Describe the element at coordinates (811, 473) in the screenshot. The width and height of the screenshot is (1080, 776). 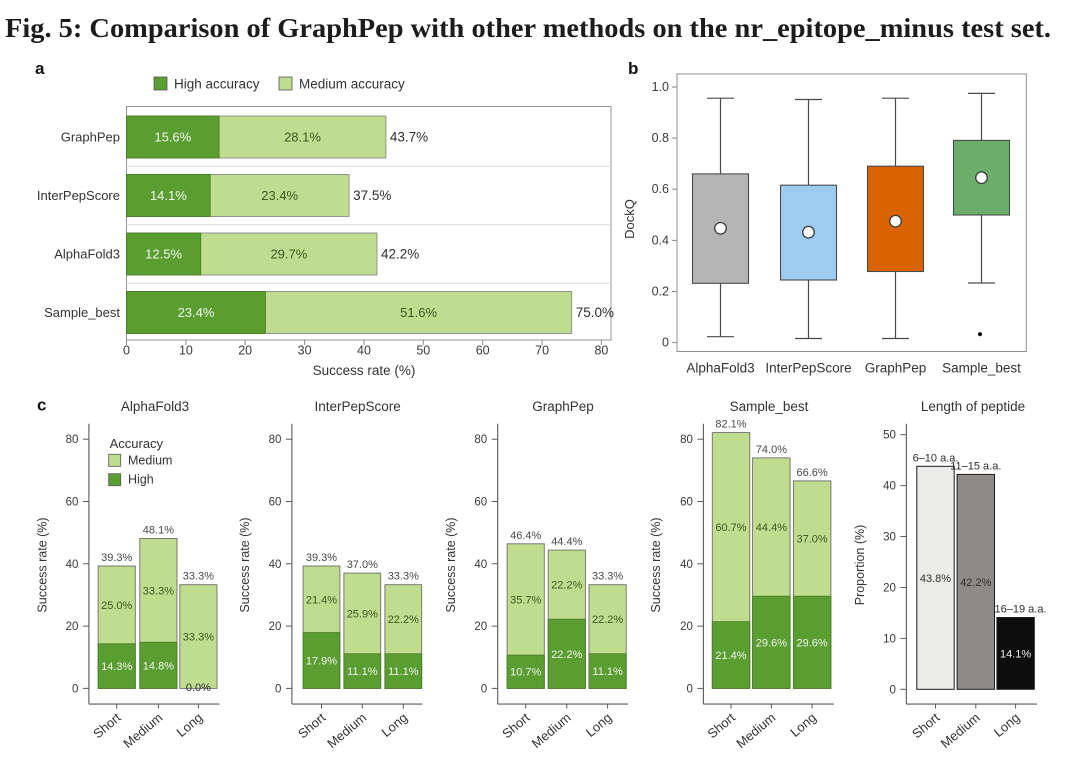
I see `svg-text: 66.6%` at that location.